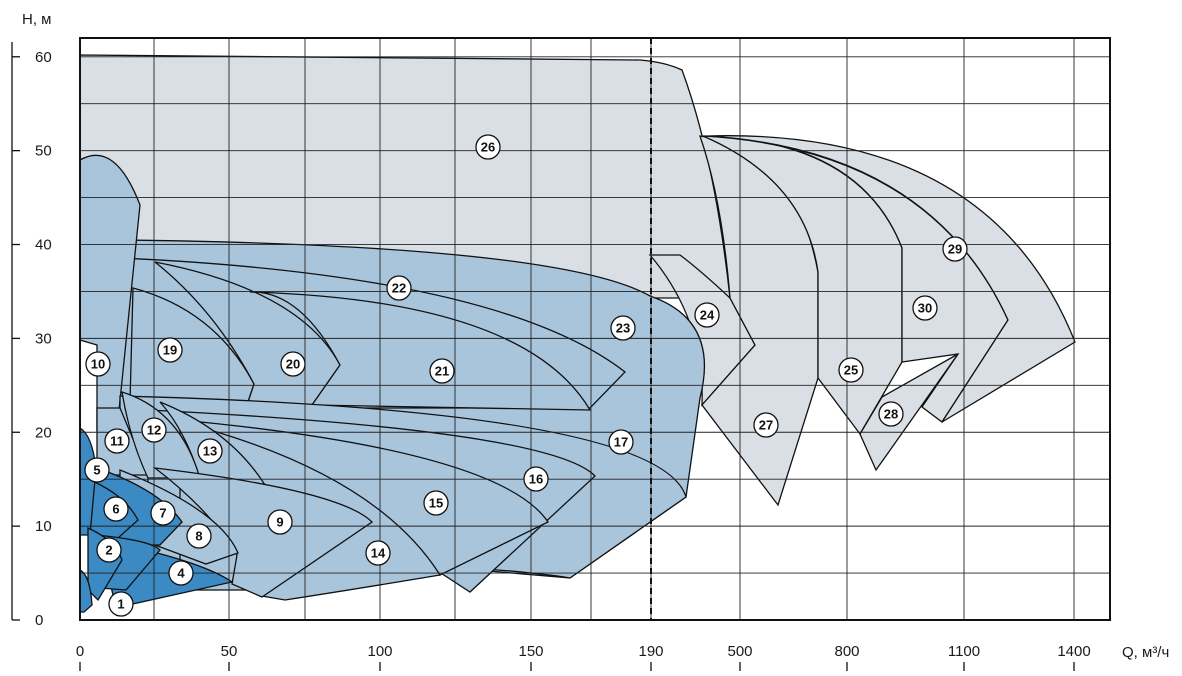  I want to click on zone-label-number: 14, so click(378, 553).